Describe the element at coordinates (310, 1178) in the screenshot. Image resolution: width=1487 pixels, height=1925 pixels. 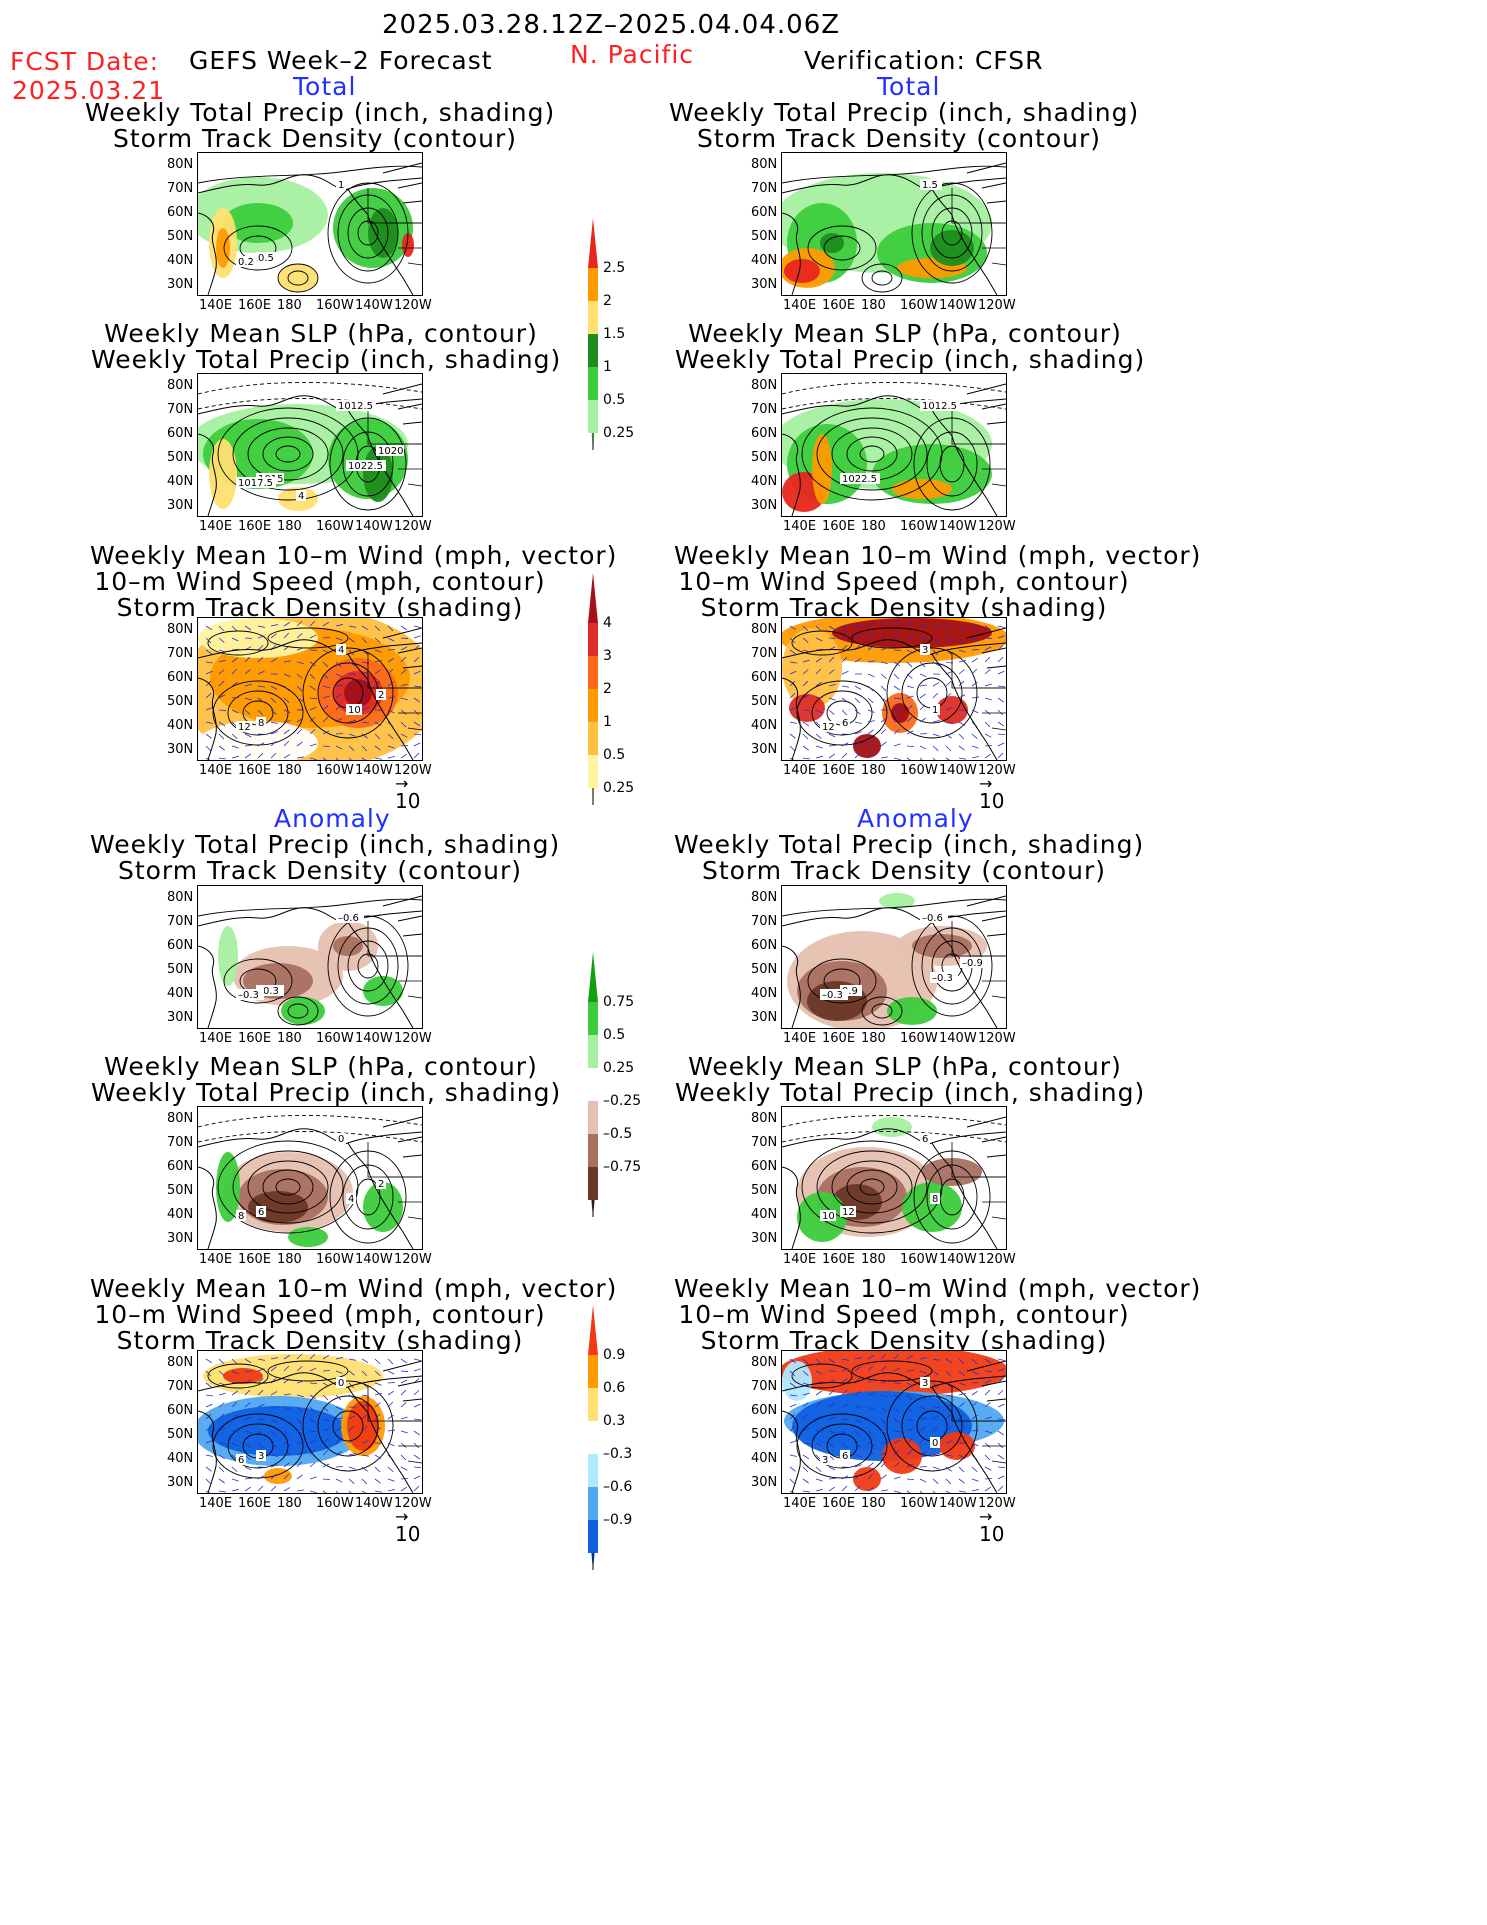
I see `map-panel-f5: 0 6 8 4 2` at that location.